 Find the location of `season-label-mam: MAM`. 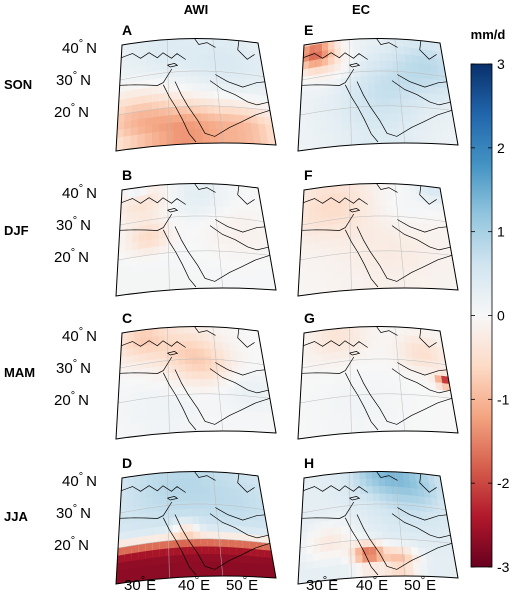

season-label-mam: MAM is located at coordinates (19, 372).